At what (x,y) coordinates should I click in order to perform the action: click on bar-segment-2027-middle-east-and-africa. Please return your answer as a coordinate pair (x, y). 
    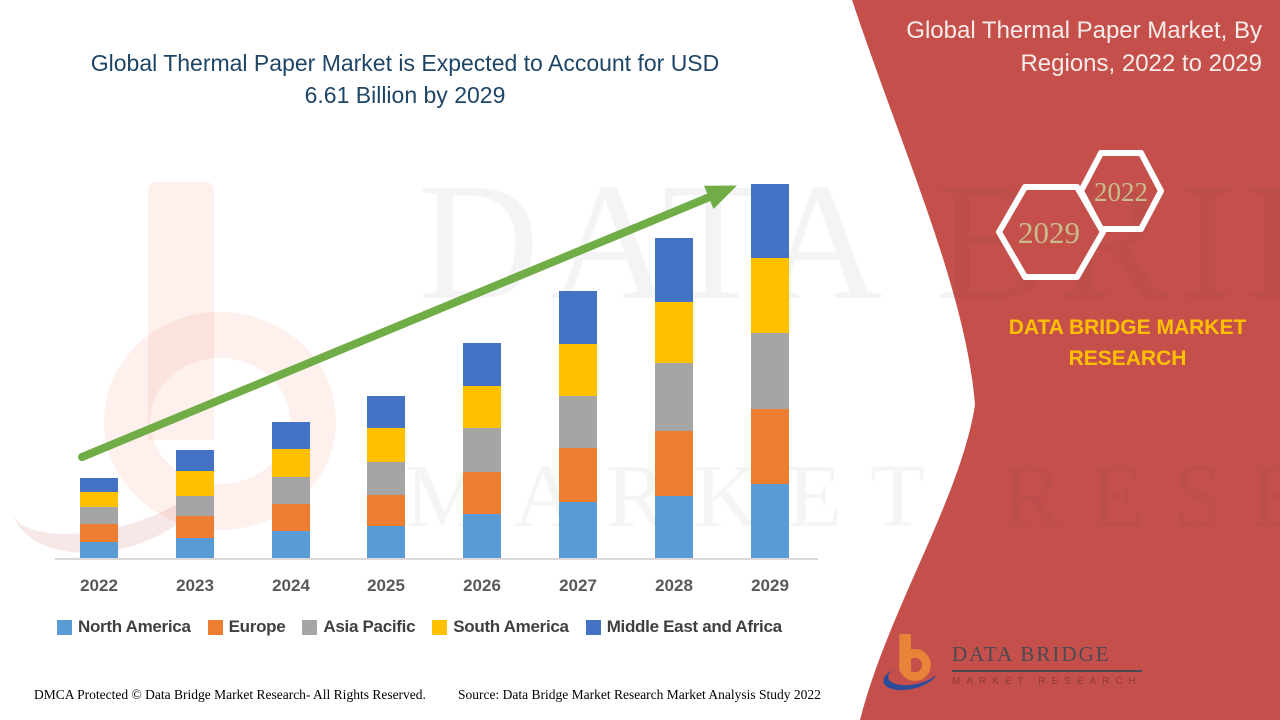
    Looking at the image, I should click on (578, 317).